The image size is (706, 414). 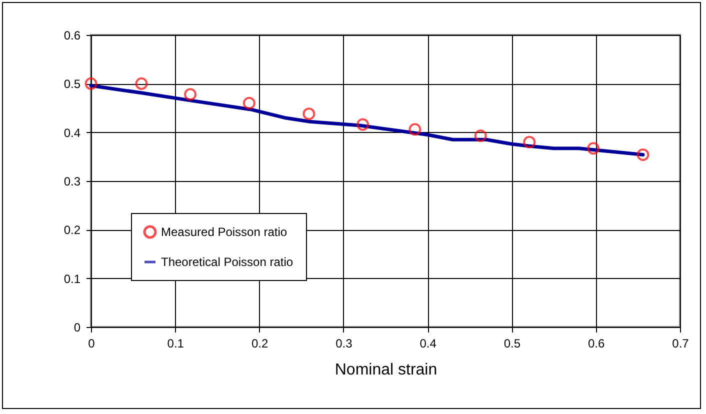 What do you see at coordinates (77, 327) in the screenshot?
I see `y-tick-label: 0` at bounding box center [77, 327].